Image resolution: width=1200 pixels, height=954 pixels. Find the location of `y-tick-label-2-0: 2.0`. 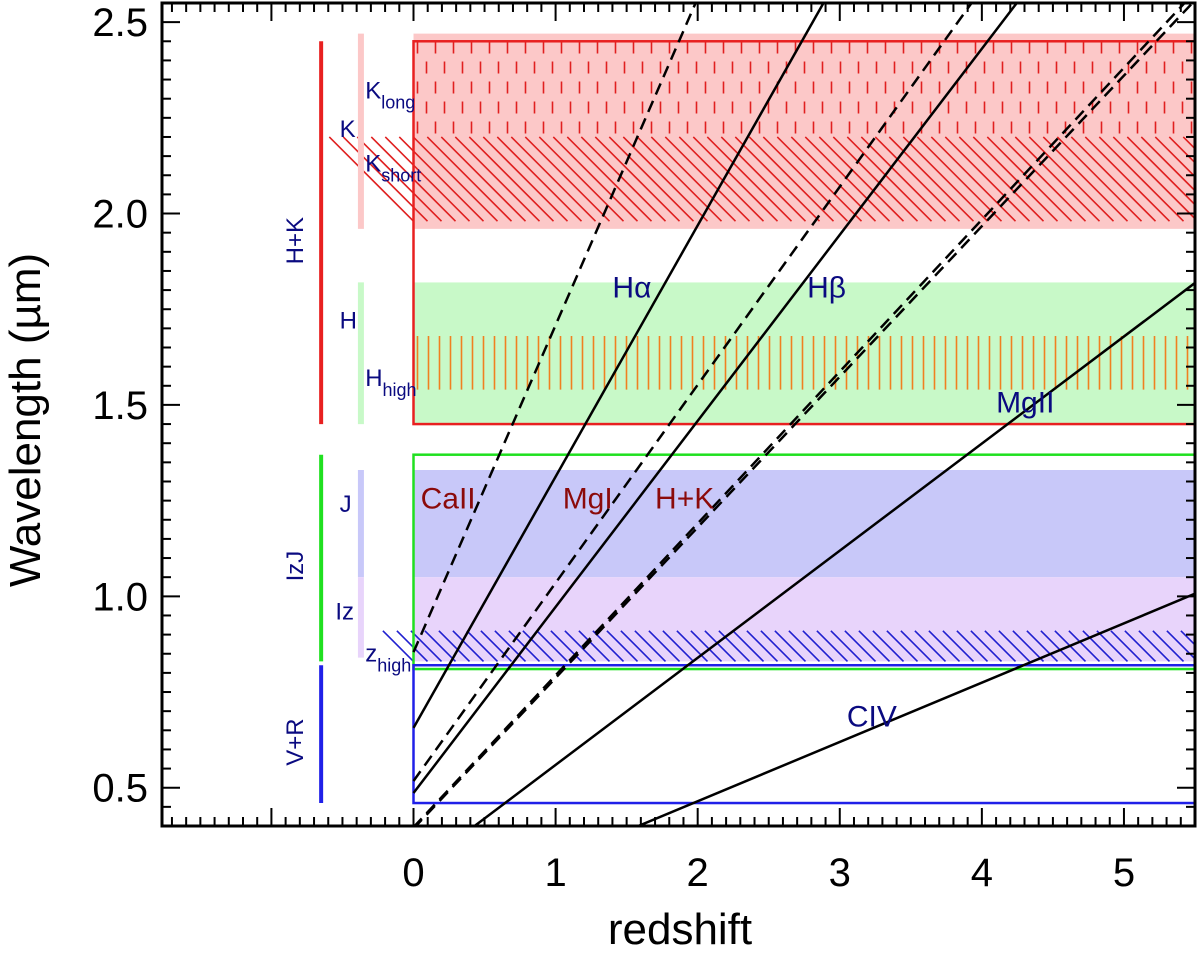

y-tick-label-2-0: 2.0 is located at coordinates (120, 215).